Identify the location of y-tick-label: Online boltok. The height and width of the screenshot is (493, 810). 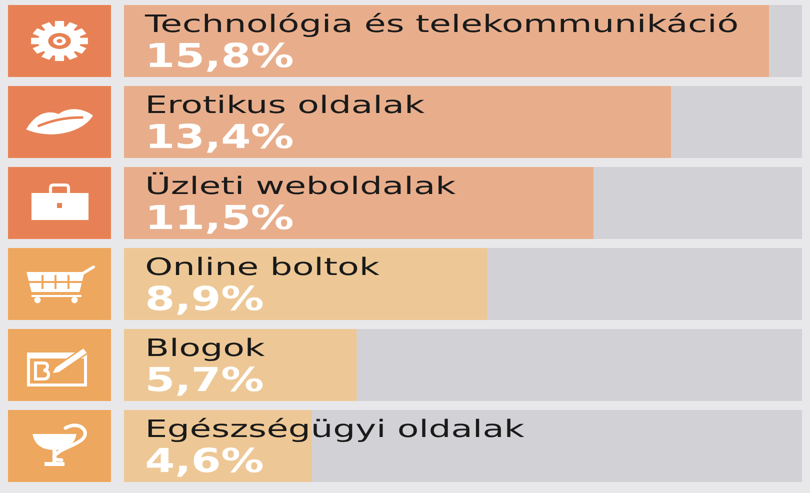
(262, 268).